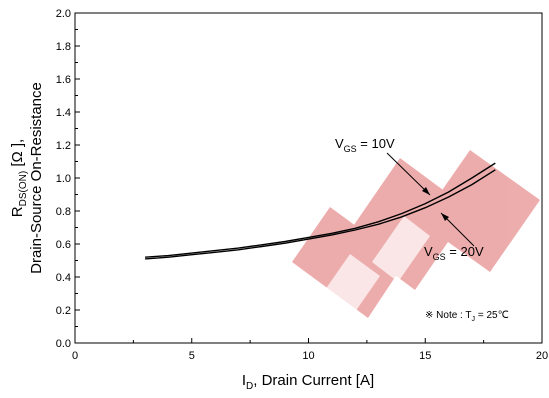 The height and width of the screenshot is (398, 549). Describe the element at coordinates (63, 80) in the screenshot. I see `y-tick-label: 1.6` at that location.